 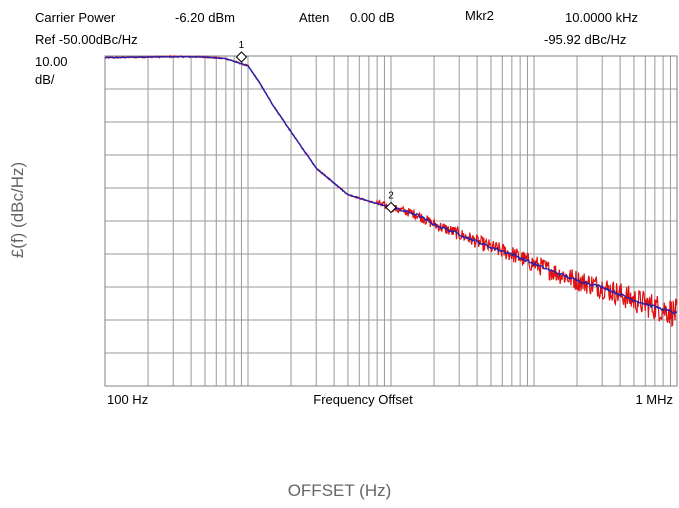 What do you see at coordinates (585, 39) in the screenshot?
I see `marker-value: -95.92 dBc/Hz` at bounding box center [585, 39].